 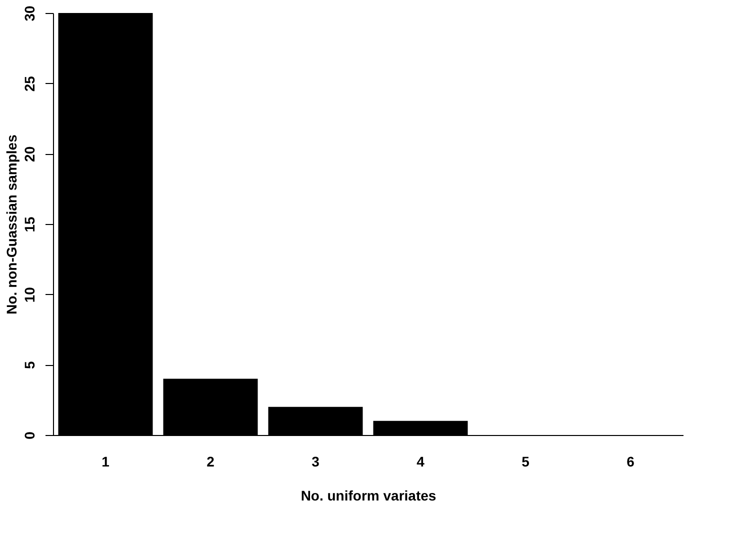 I want to click on y-tick-label: 20, so click(x=30, y=154).